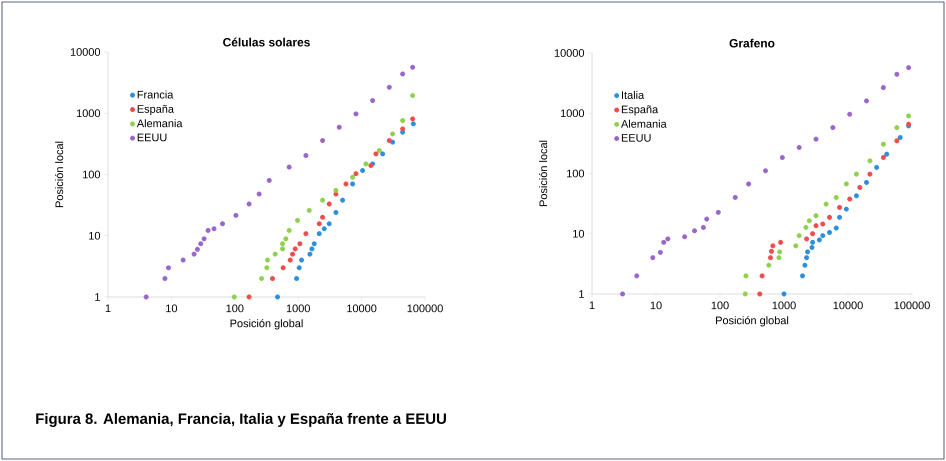 The image size is (946, 461). What do you see at coordinates (156, 94) in the screenshot?
I see `legend-label: Francia` at bounding box center [156, 94].